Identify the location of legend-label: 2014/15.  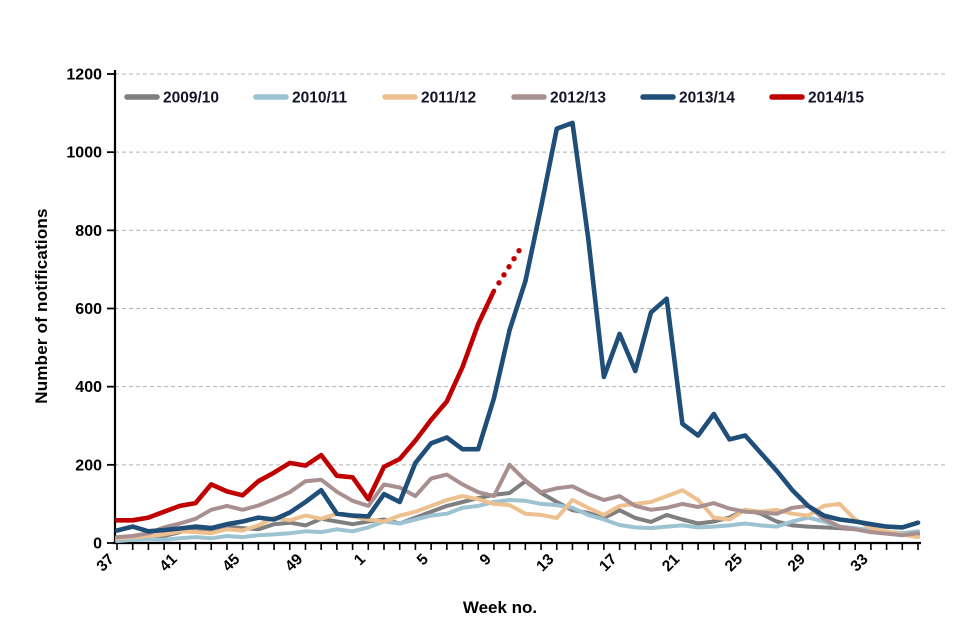
(836, 98).